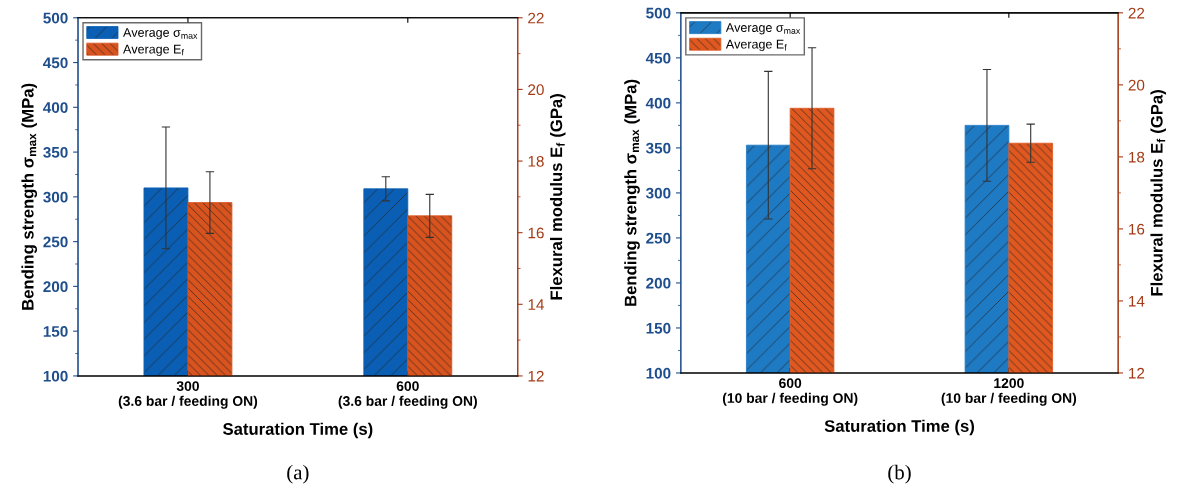  I want to click on x-tick-label: 1200 (10 bar / feeding ON), so click(1009, 392).